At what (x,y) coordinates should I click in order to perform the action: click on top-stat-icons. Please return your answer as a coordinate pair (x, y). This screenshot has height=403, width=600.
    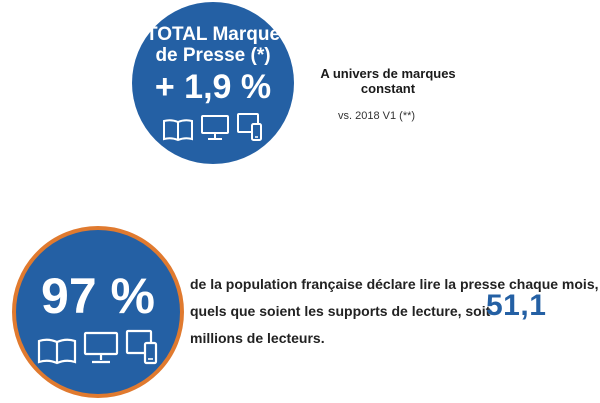
    Looking at the image, I should click on (213, 127).